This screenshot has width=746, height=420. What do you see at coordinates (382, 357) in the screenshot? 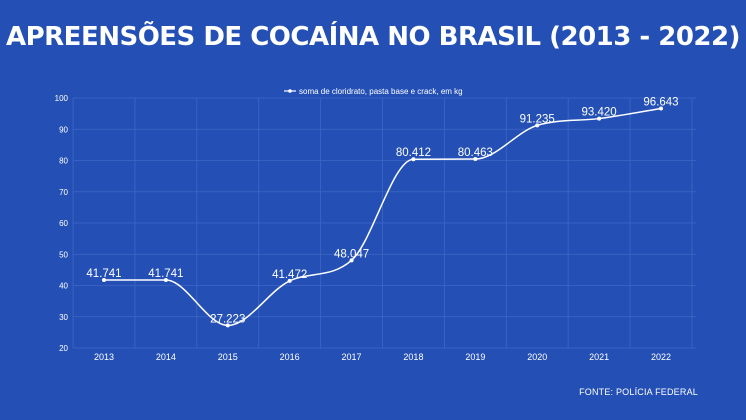
I see `x-axis-ticks: 2013 2014 2015 2016 2017 2018 2019 2020 2021 2022` at bounding box center [382, 357].